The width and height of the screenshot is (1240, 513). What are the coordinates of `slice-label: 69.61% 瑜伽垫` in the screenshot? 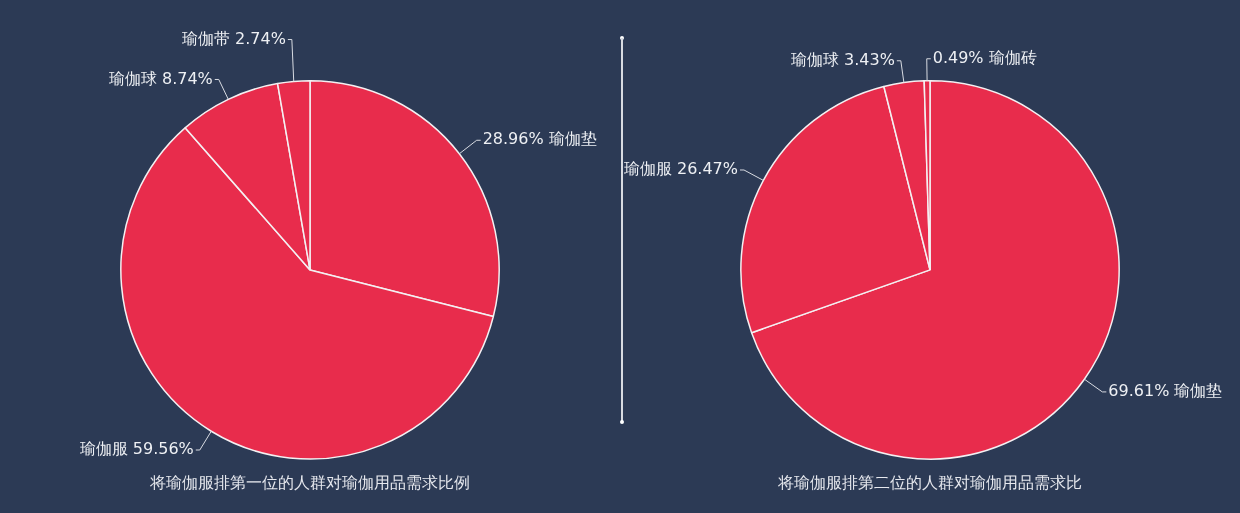 It's located at (1165, 391).